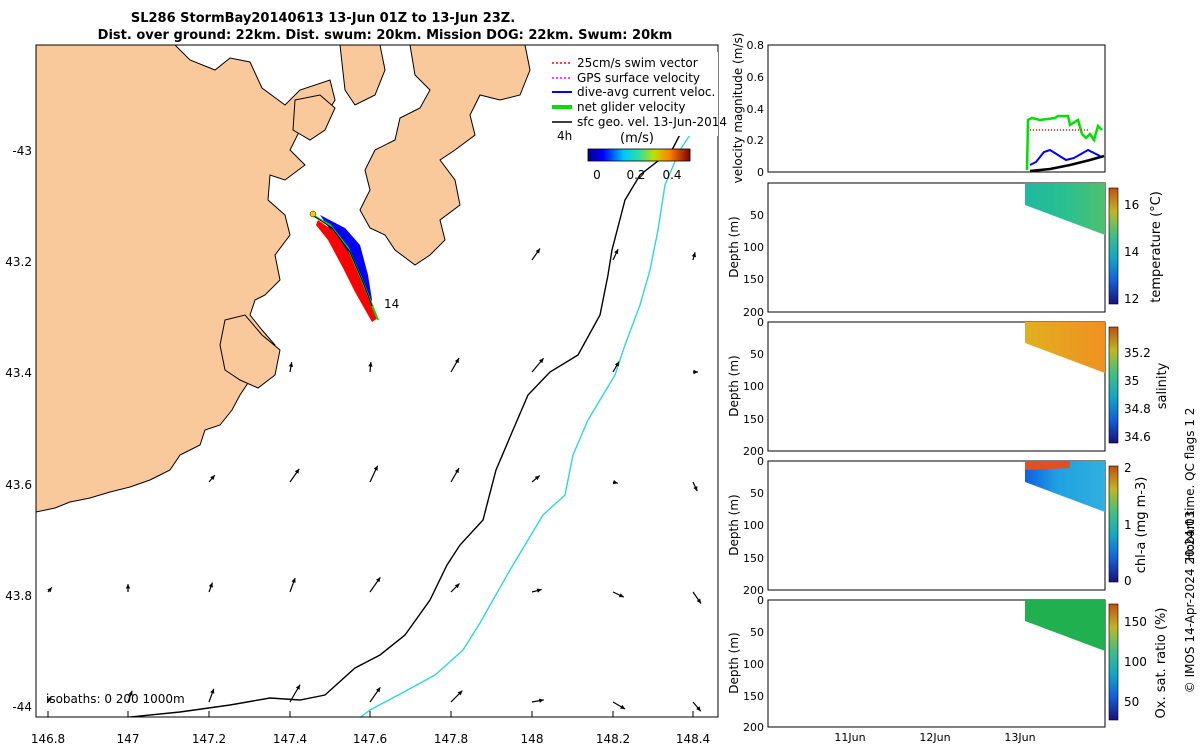 The width and height of the screenshot is (1200, 750). What do you see at coordinates (738, 108) in the screenshot?
I see `velocity-ylabel: velocity magnitude (m/s)` at bounding box center [738, 108].